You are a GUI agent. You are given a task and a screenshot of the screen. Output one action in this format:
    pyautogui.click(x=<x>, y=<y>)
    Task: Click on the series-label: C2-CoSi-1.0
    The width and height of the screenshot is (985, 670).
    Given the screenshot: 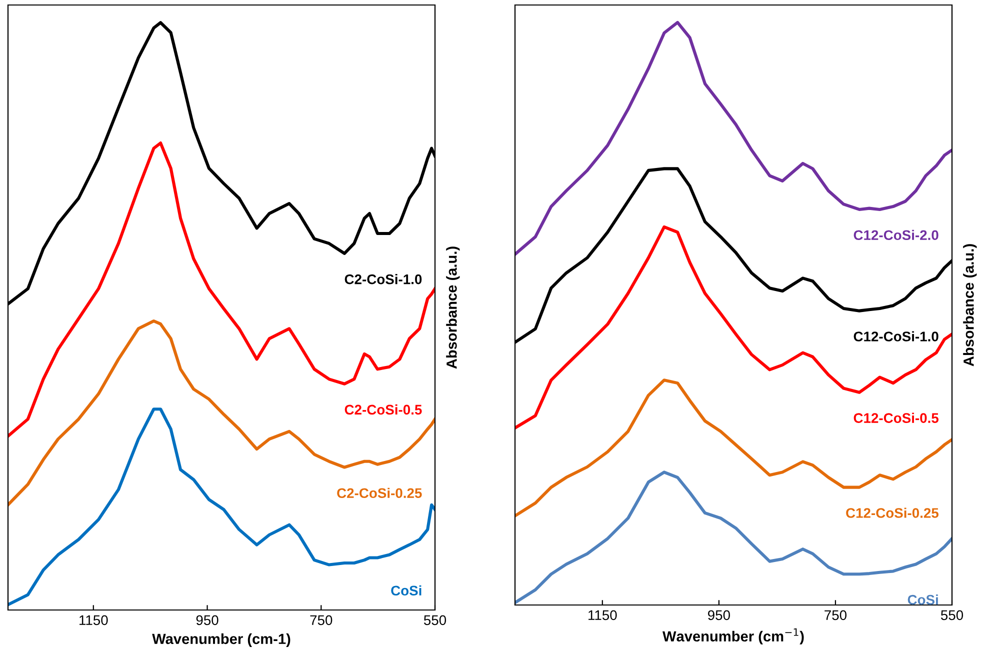 What is the action you would take?
    pyautogui.click(x=383, y=279)
    